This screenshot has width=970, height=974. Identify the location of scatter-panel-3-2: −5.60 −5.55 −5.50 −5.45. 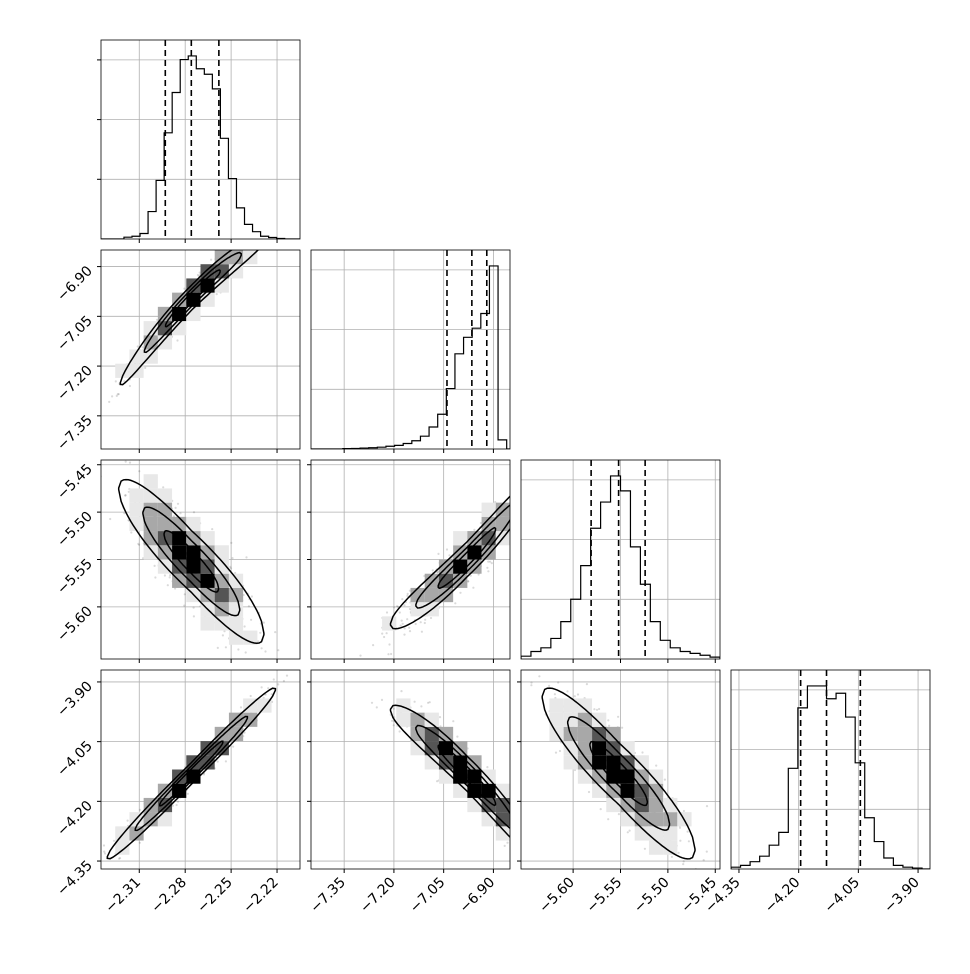
(619, 790).